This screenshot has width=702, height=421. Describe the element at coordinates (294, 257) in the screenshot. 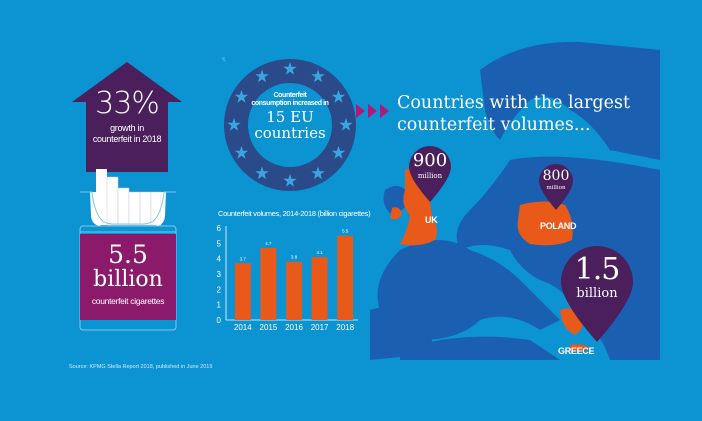

I see `bar-value-label: 3.8` at that location.